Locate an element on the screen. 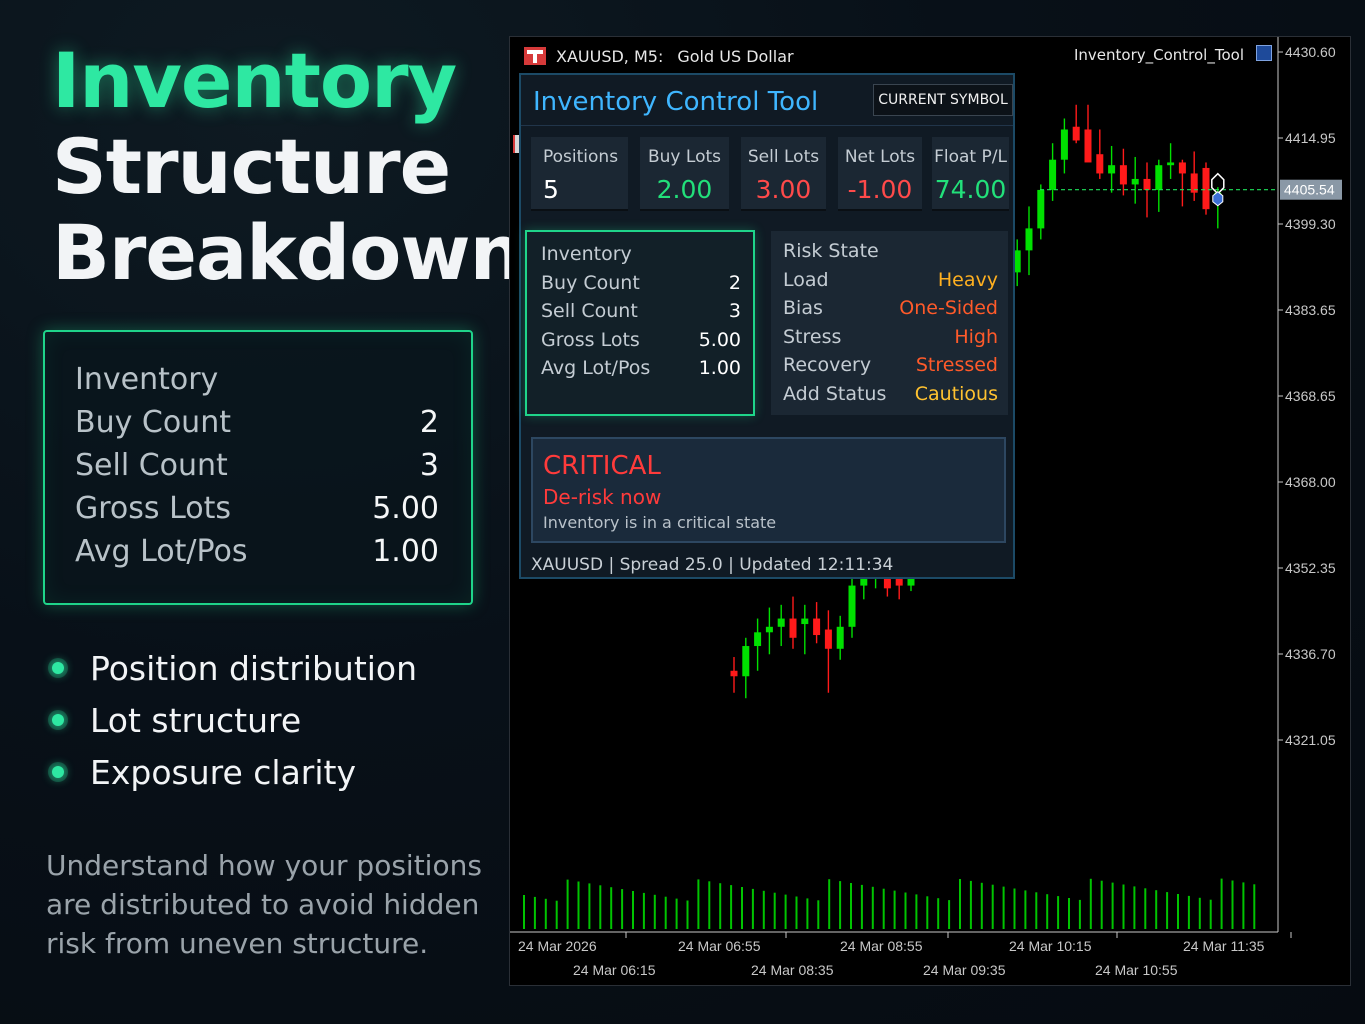 Image resolution: width=1365 pixels, height=1024 pixels. symbol-logo-icon is located at coordinates (535, 56).